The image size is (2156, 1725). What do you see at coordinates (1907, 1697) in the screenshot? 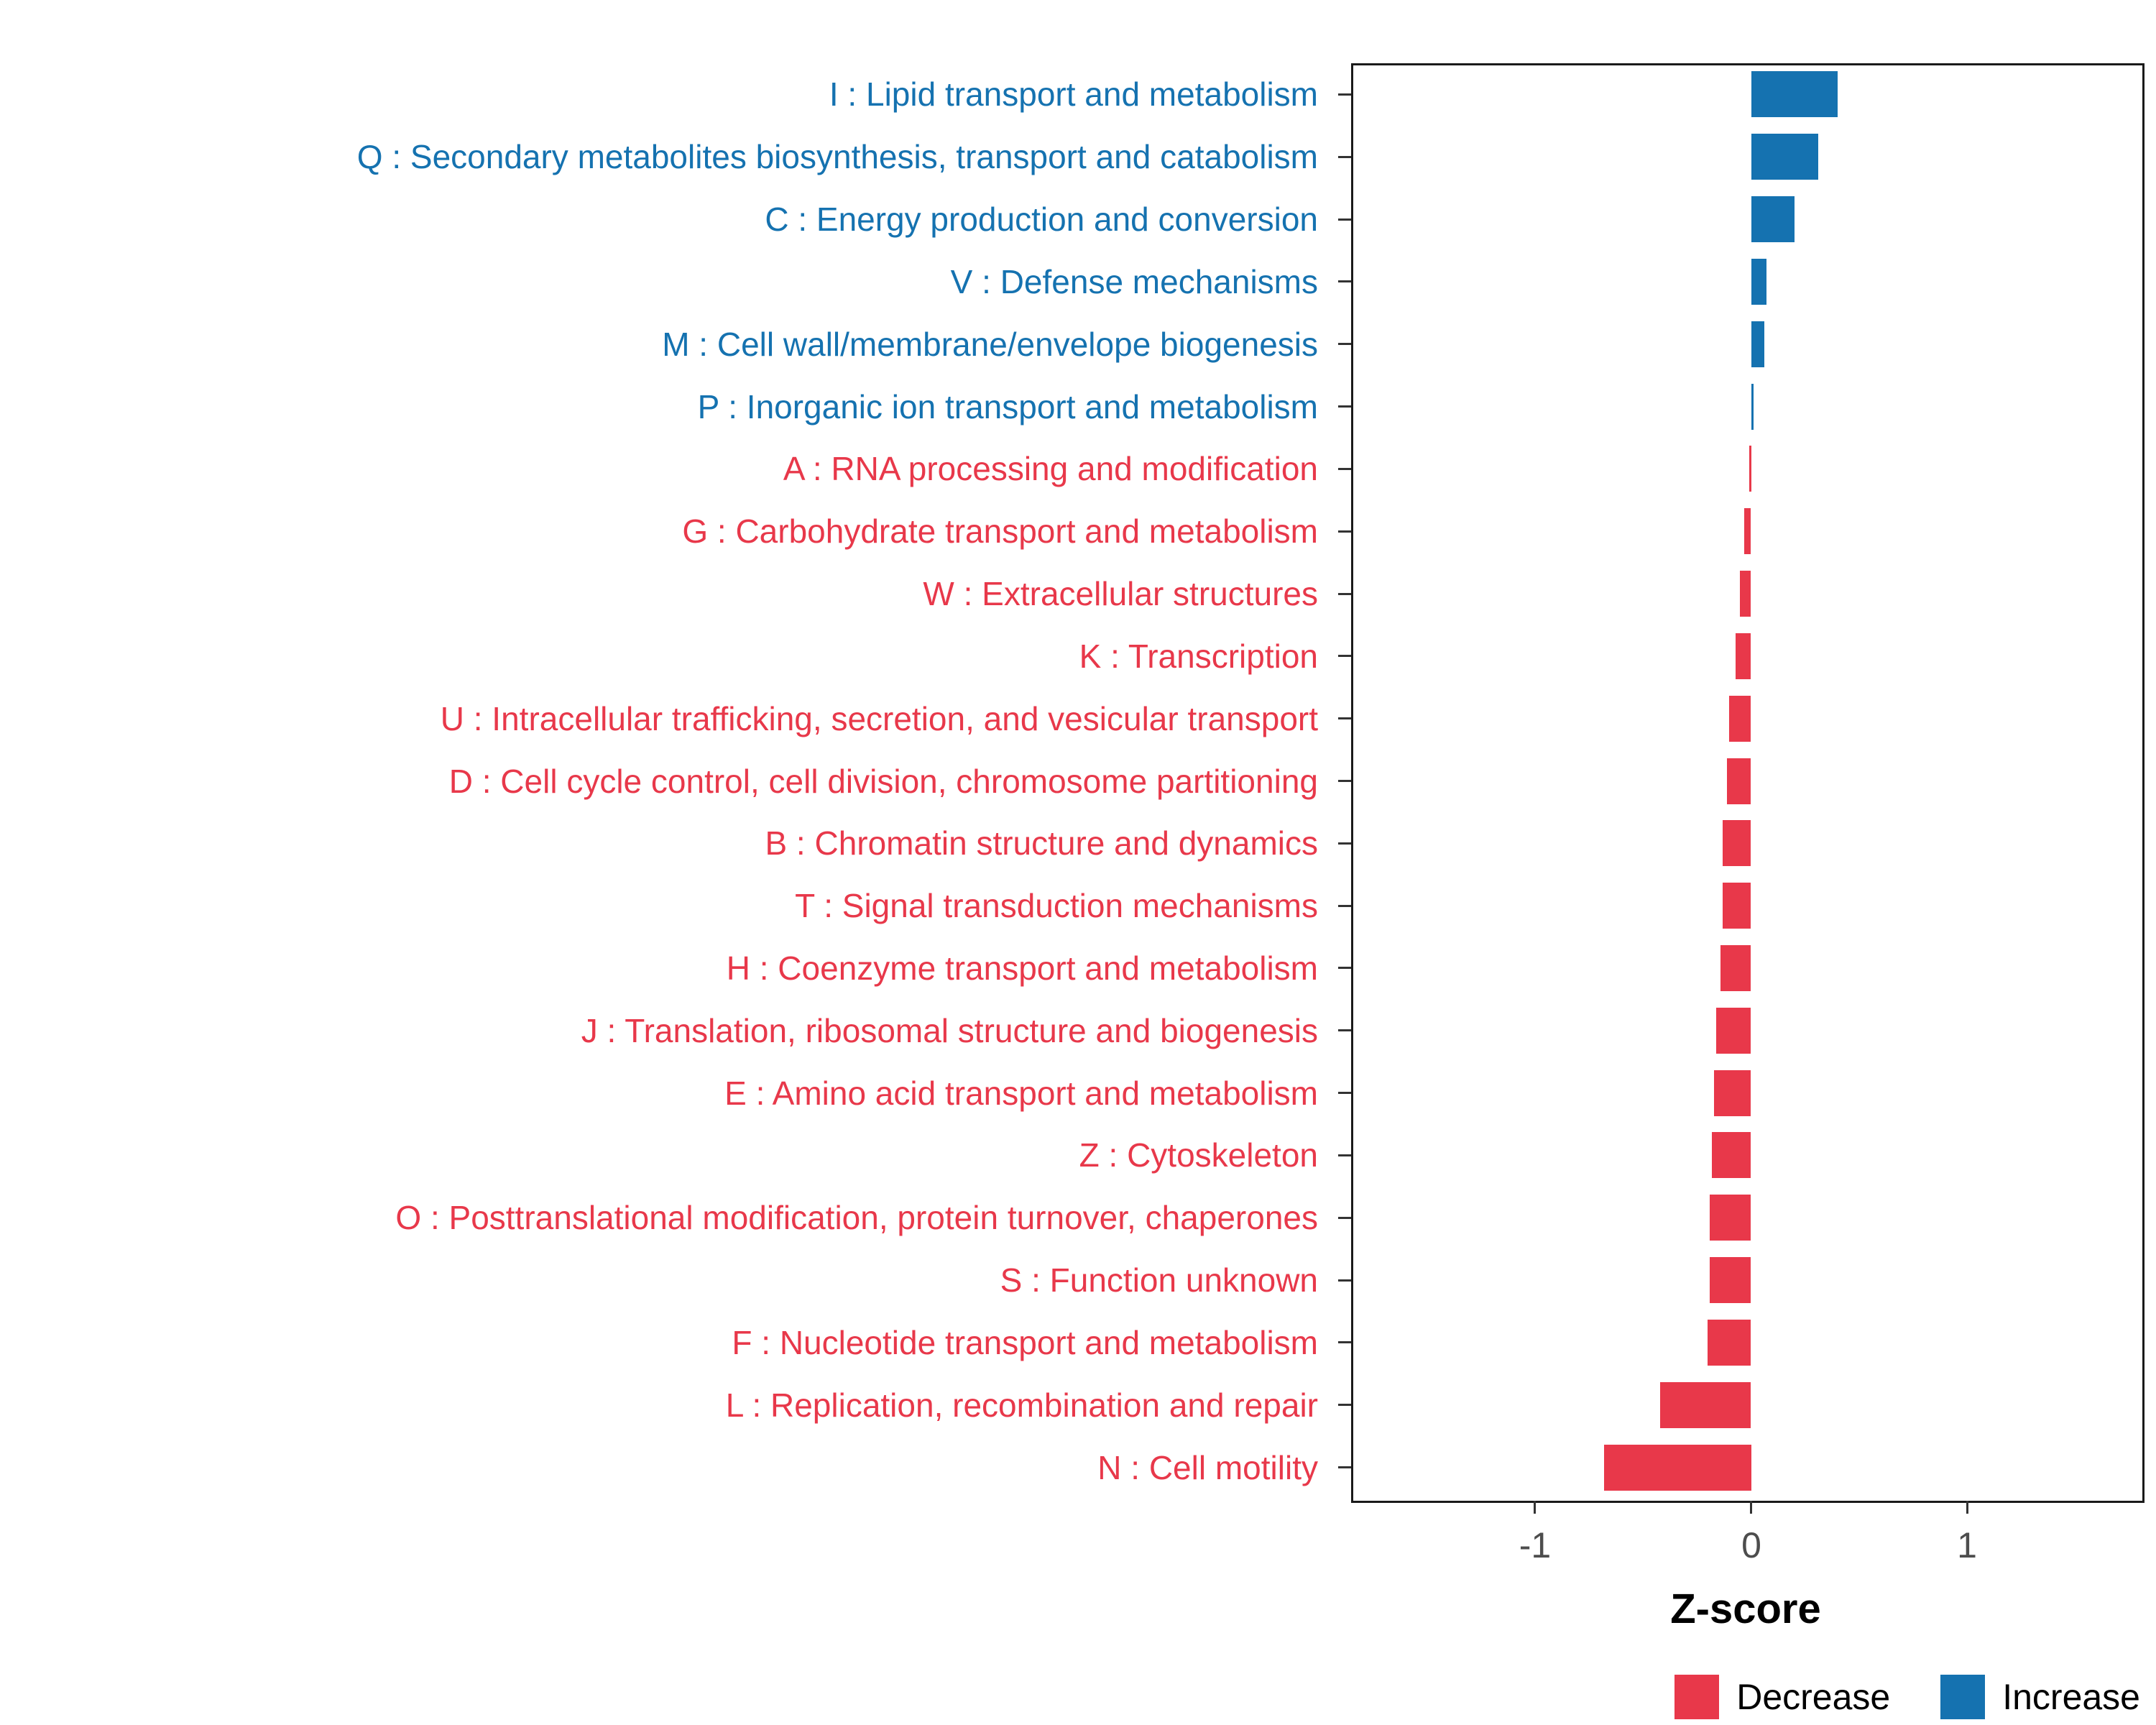
I see `legend: Decrease Increase` at bounding box center [1907, 1697].